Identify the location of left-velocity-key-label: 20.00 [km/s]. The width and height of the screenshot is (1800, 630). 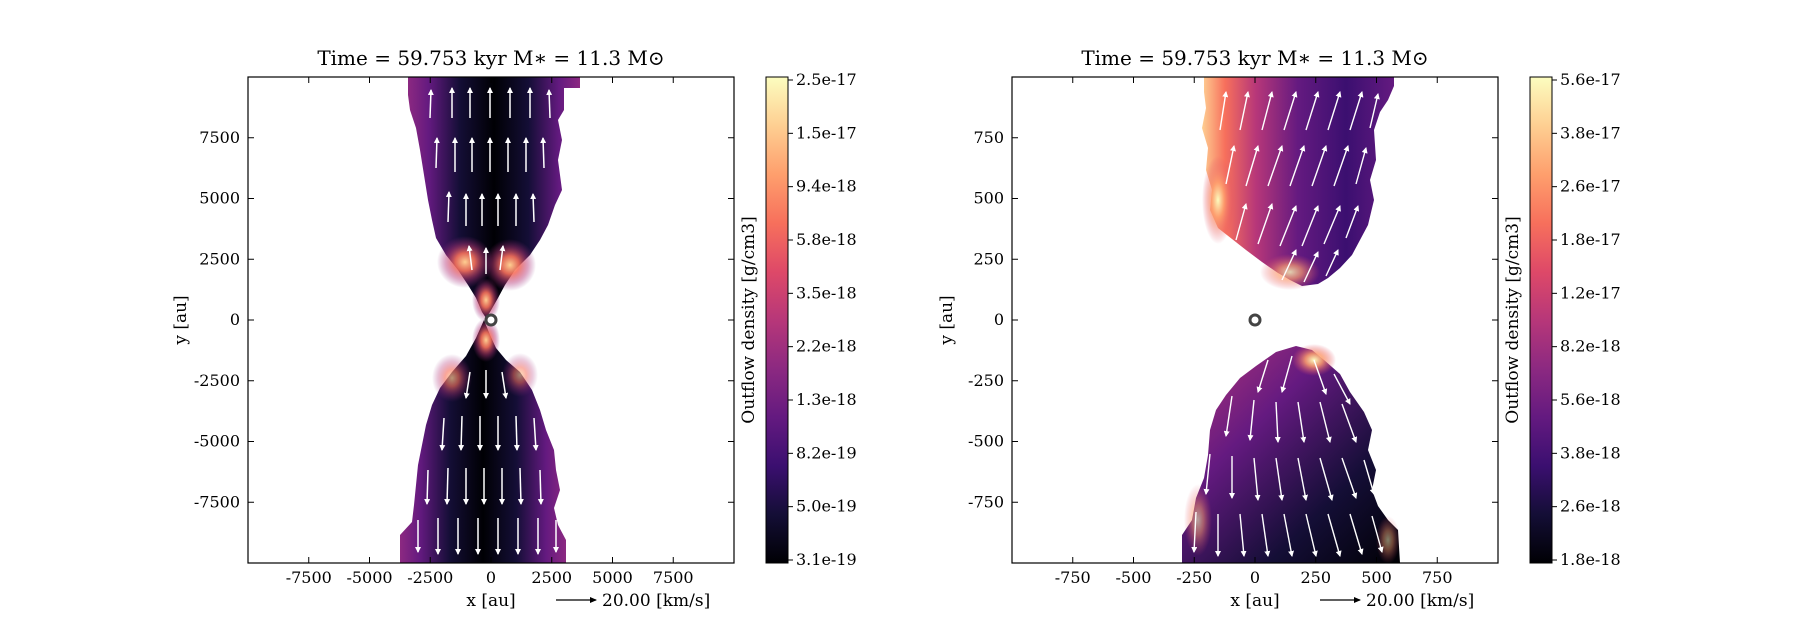
(656, 601).